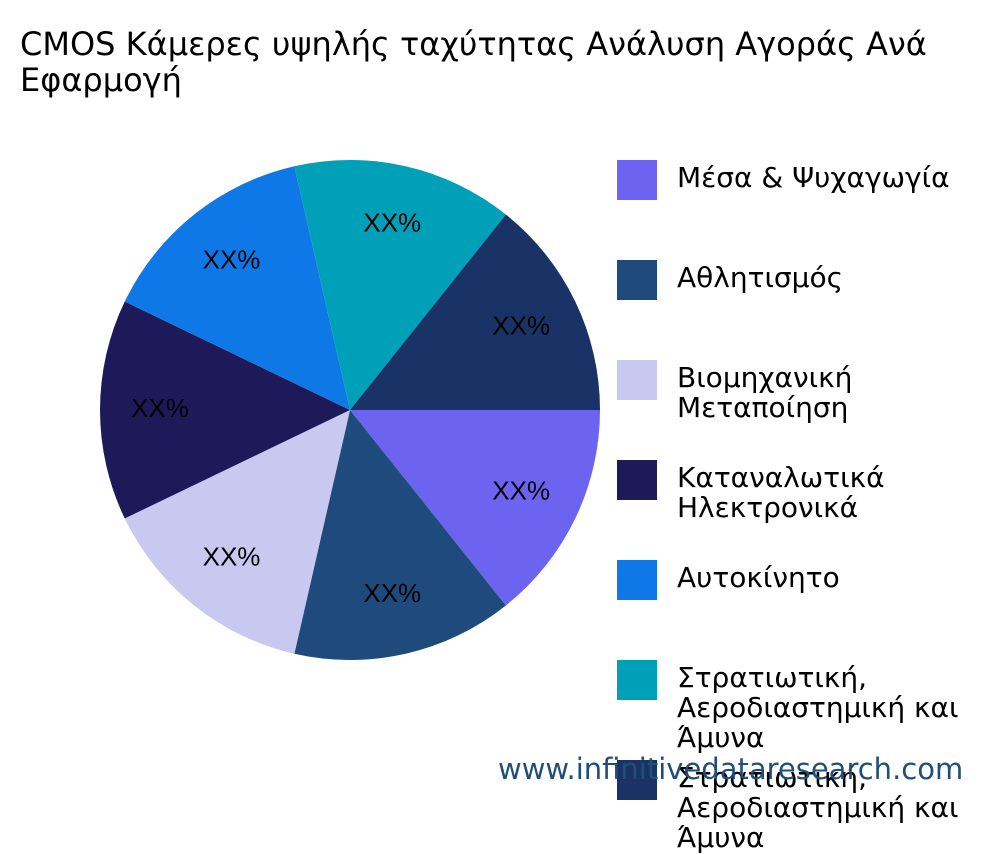 The height and width of the screenshot is (854, 1000). What do you see at coordinates (760, 277) in the screenshot?
I see `legend-label: Αθλητισμός` at bounding box center [760, 277].